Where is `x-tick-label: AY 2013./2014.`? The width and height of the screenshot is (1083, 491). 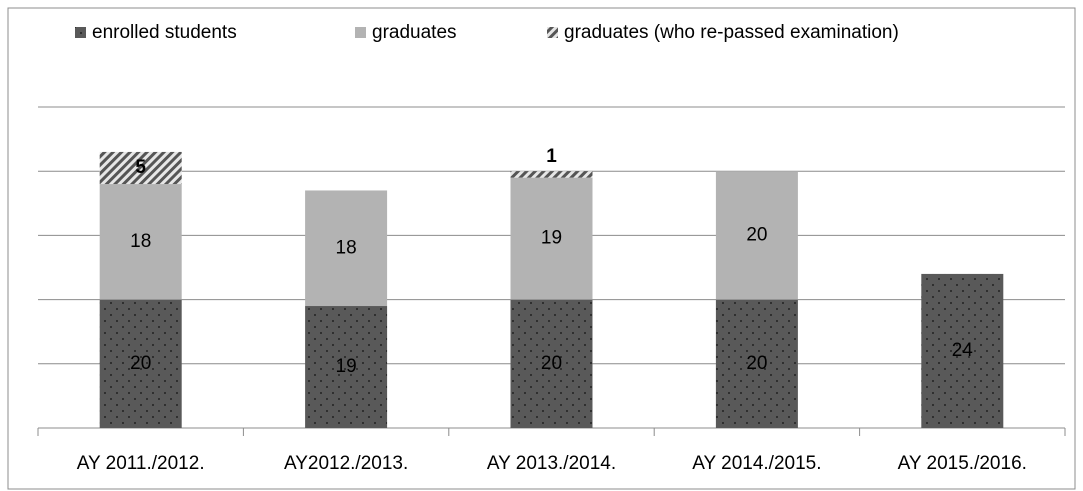
x-tick-label: AY 2013./2014. is located at coordinates (551, 463).